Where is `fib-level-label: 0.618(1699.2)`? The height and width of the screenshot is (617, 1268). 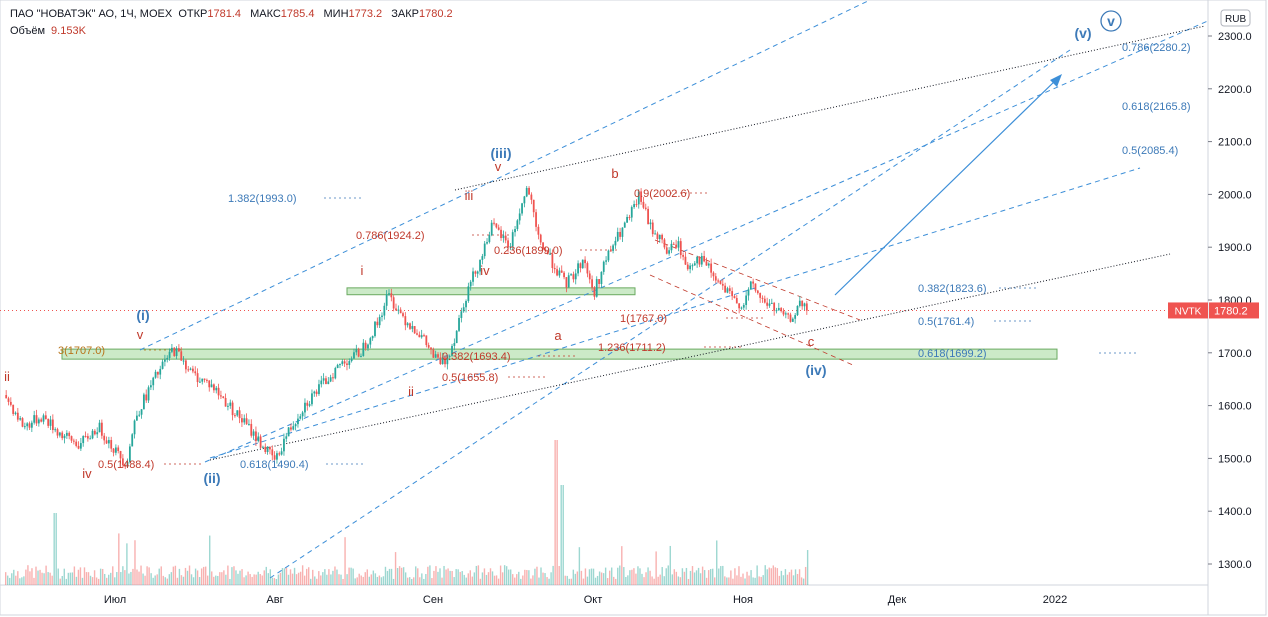
fib-level-label: 0.618(1699.2) is located at coordinates (952, 354).